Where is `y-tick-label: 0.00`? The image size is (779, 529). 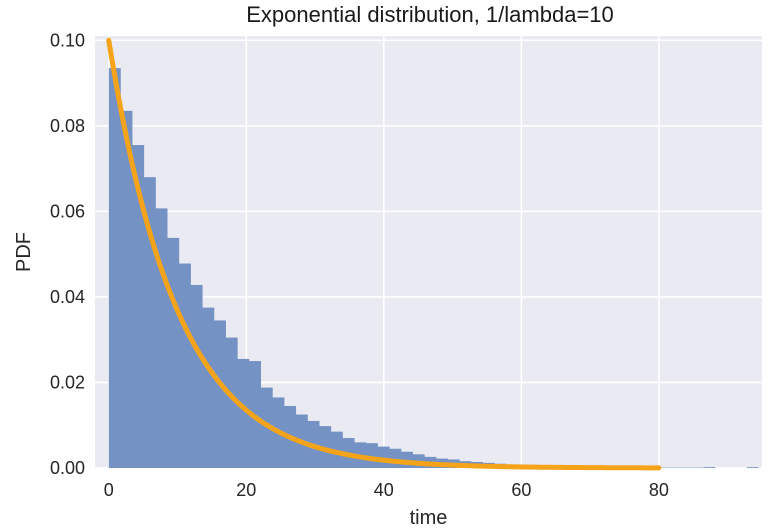 y-tick-label: 0.00 is located at coordinates (67, 468).